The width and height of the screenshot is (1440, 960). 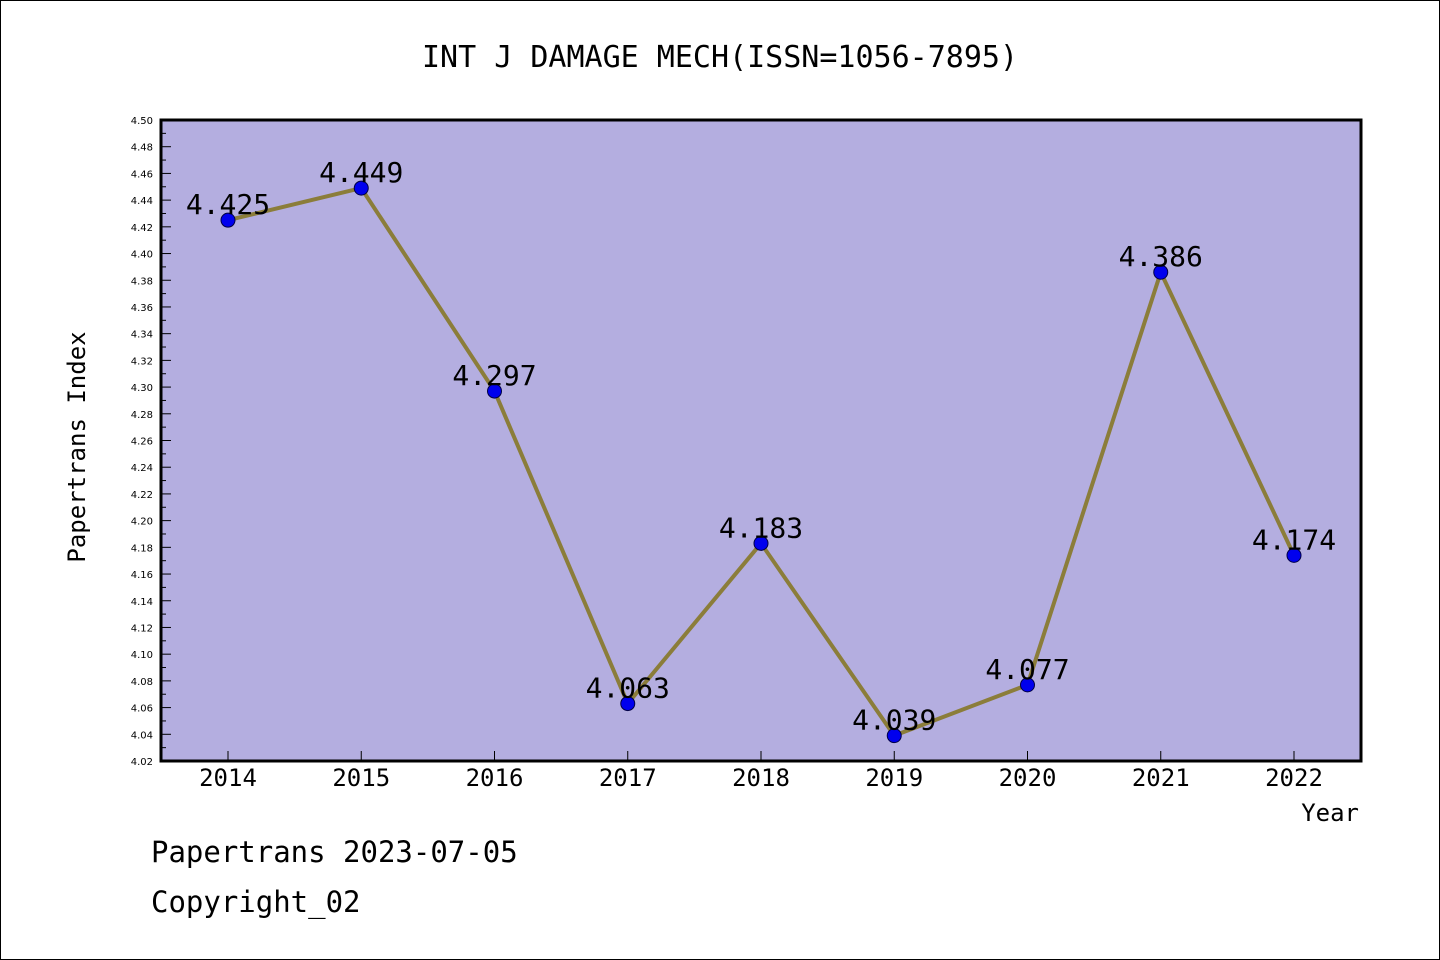 I want to click on data-label: 4.077, so click(x=1027, y=669).